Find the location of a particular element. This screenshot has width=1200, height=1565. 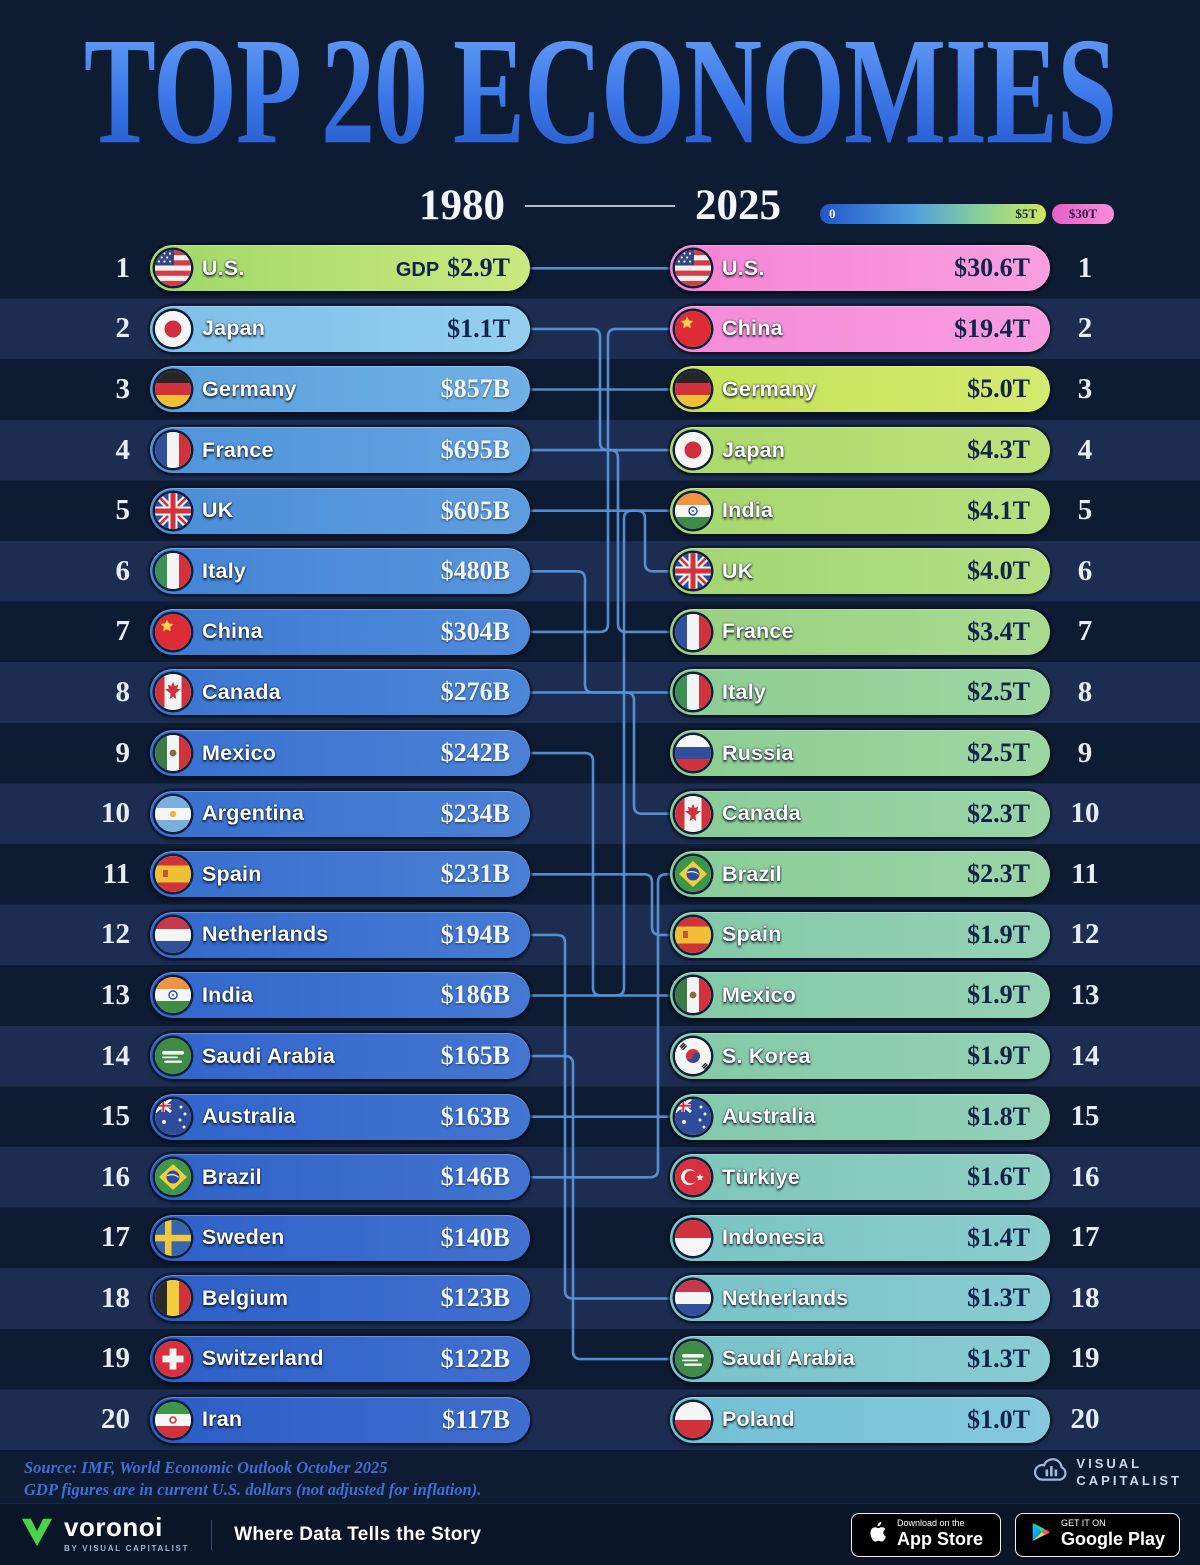

pill-1980-italy: Italy $480B is located at coordinates (340, 571).